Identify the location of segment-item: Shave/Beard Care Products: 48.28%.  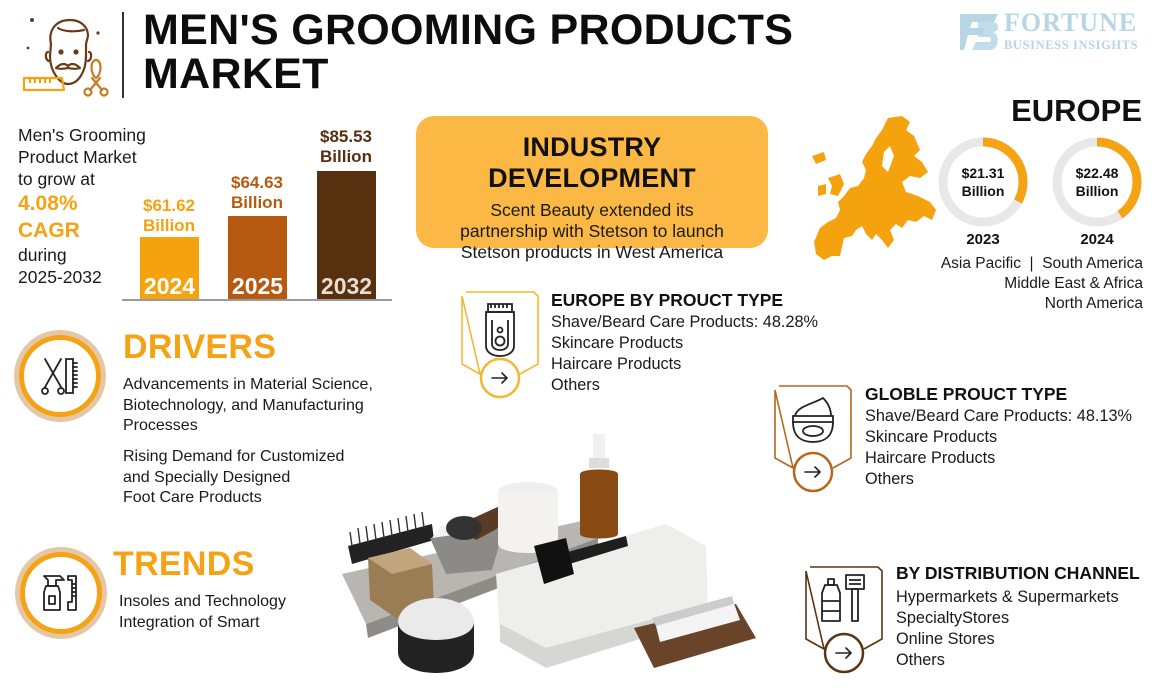
(684, 322).